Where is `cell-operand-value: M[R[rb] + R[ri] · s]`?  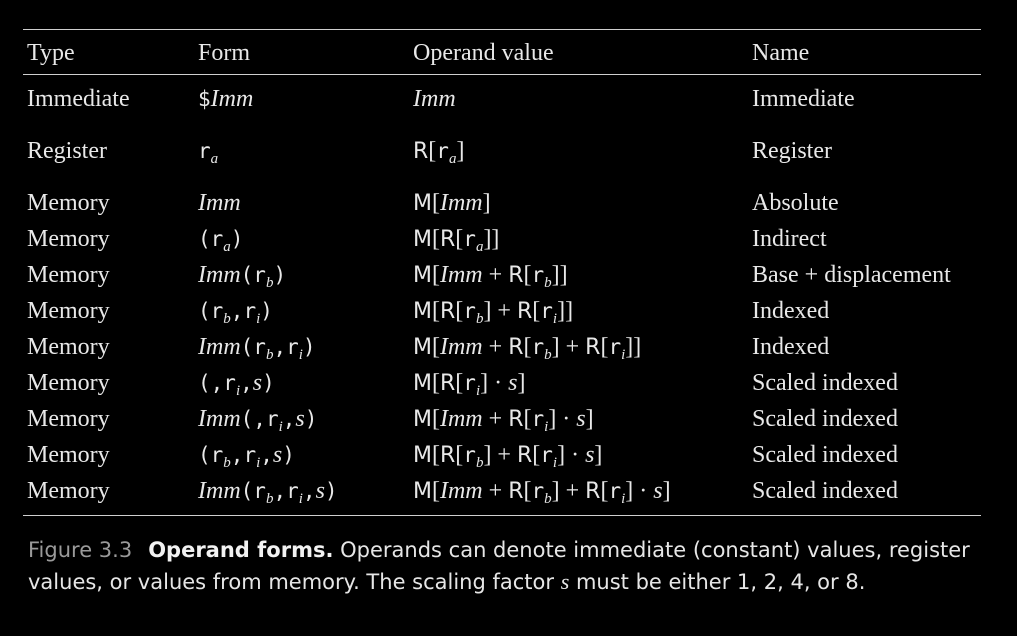
cell-operand-value: M[R[rb] + R[ri] · s] is located at coordinates (508, 456).